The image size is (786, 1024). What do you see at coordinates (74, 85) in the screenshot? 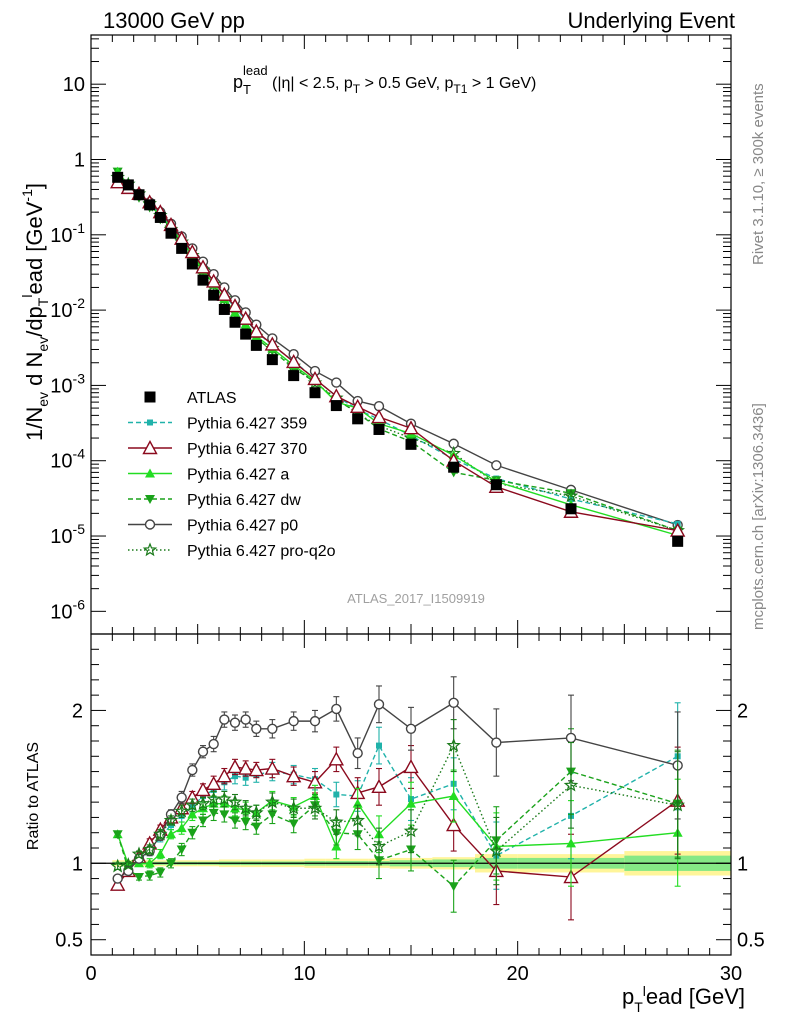
I see `y-tick-label: 10` at bounding box center [74, 85].